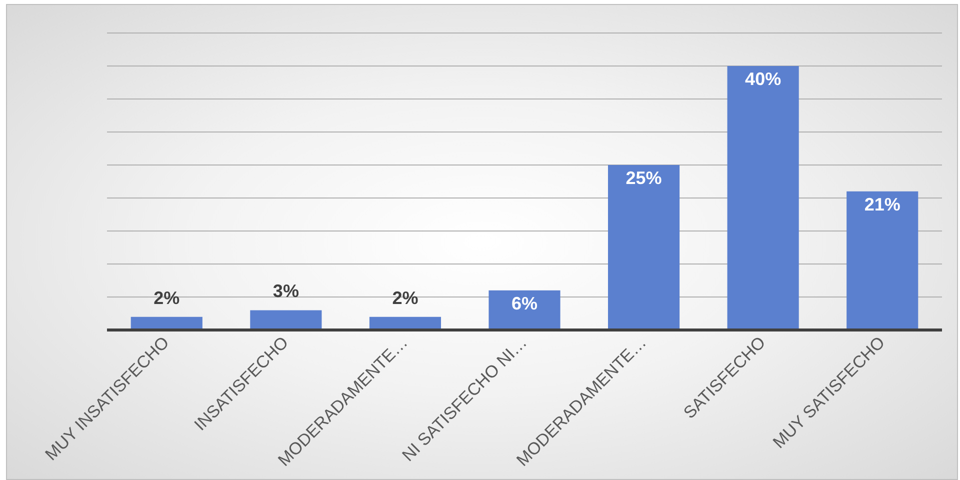 Image resolution: width=960 pixels, height=480 pixels. Describe the element at coordinates (644, 178) in the screenshot. I see `data-label: 25%` at that location.